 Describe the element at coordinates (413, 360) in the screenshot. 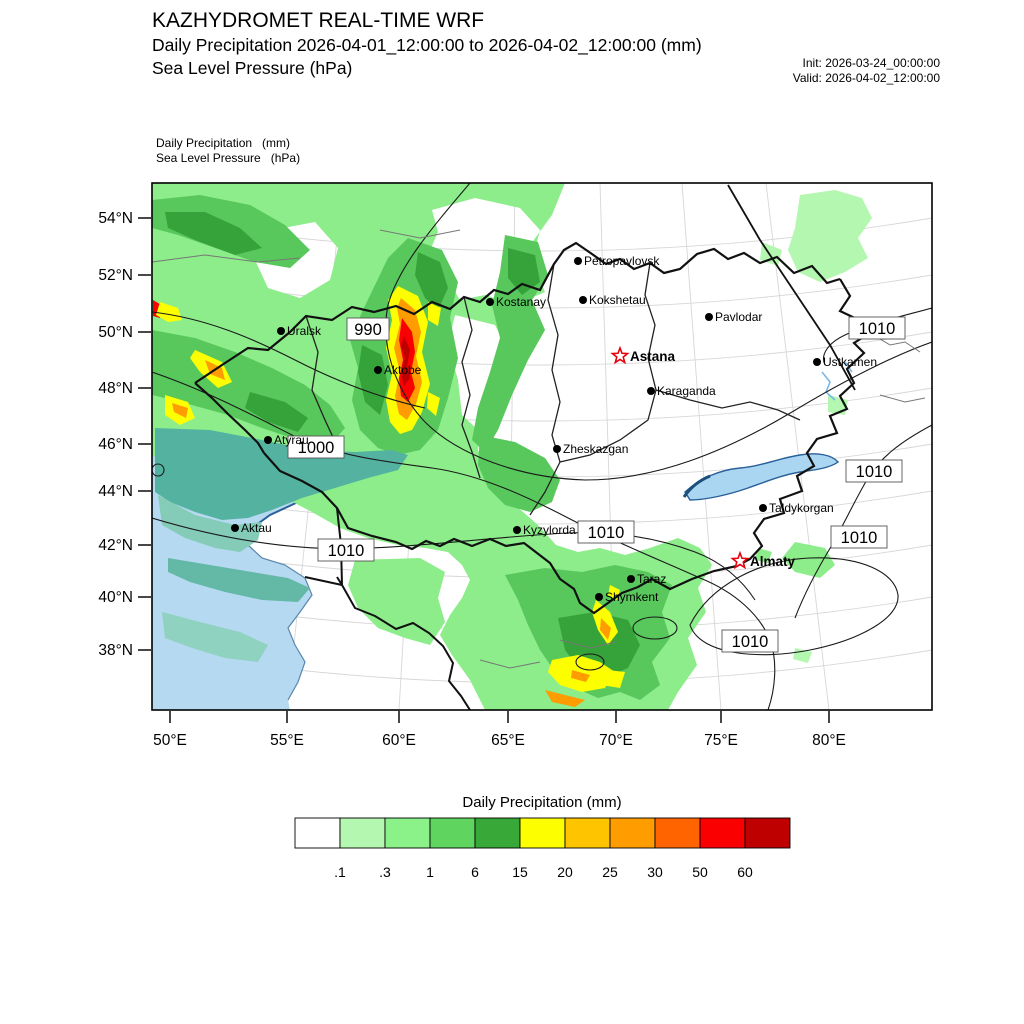

I see `heavy-precip-band` at that location.